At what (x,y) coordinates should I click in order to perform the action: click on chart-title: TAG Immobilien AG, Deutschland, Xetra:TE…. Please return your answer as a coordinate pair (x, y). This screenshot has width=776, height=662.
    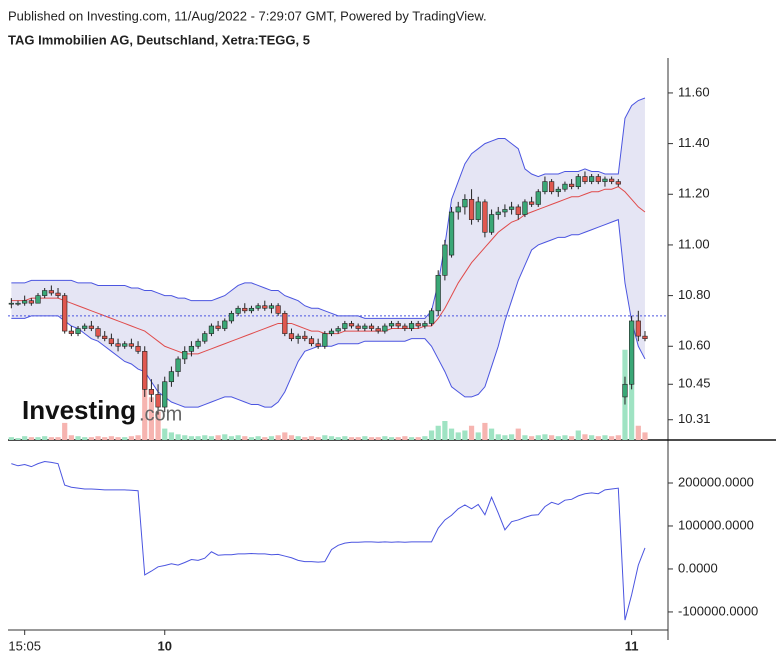
    Looking at the image, I should click on (159, 39).